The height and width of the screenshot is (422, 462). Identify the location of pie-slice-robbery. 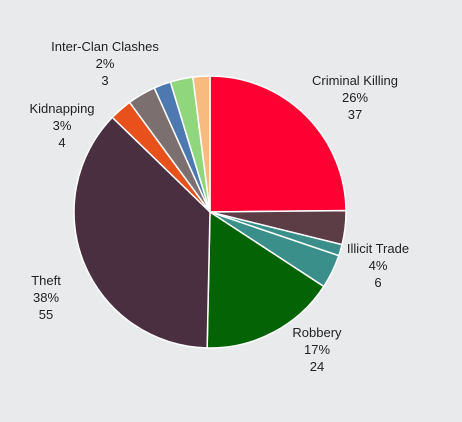
(265, 279).